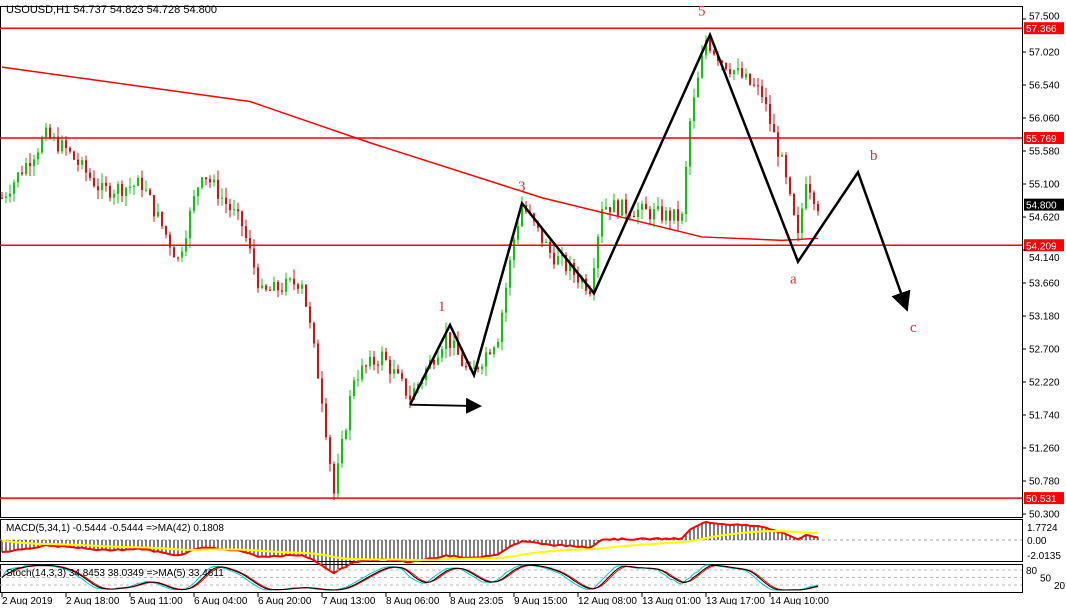 Image resolution: width=1066 pixels, height=610 pixels. Describe the element at coordinates (522, 187) in the screenshot. I see `wave-label-3: 3` at that location.